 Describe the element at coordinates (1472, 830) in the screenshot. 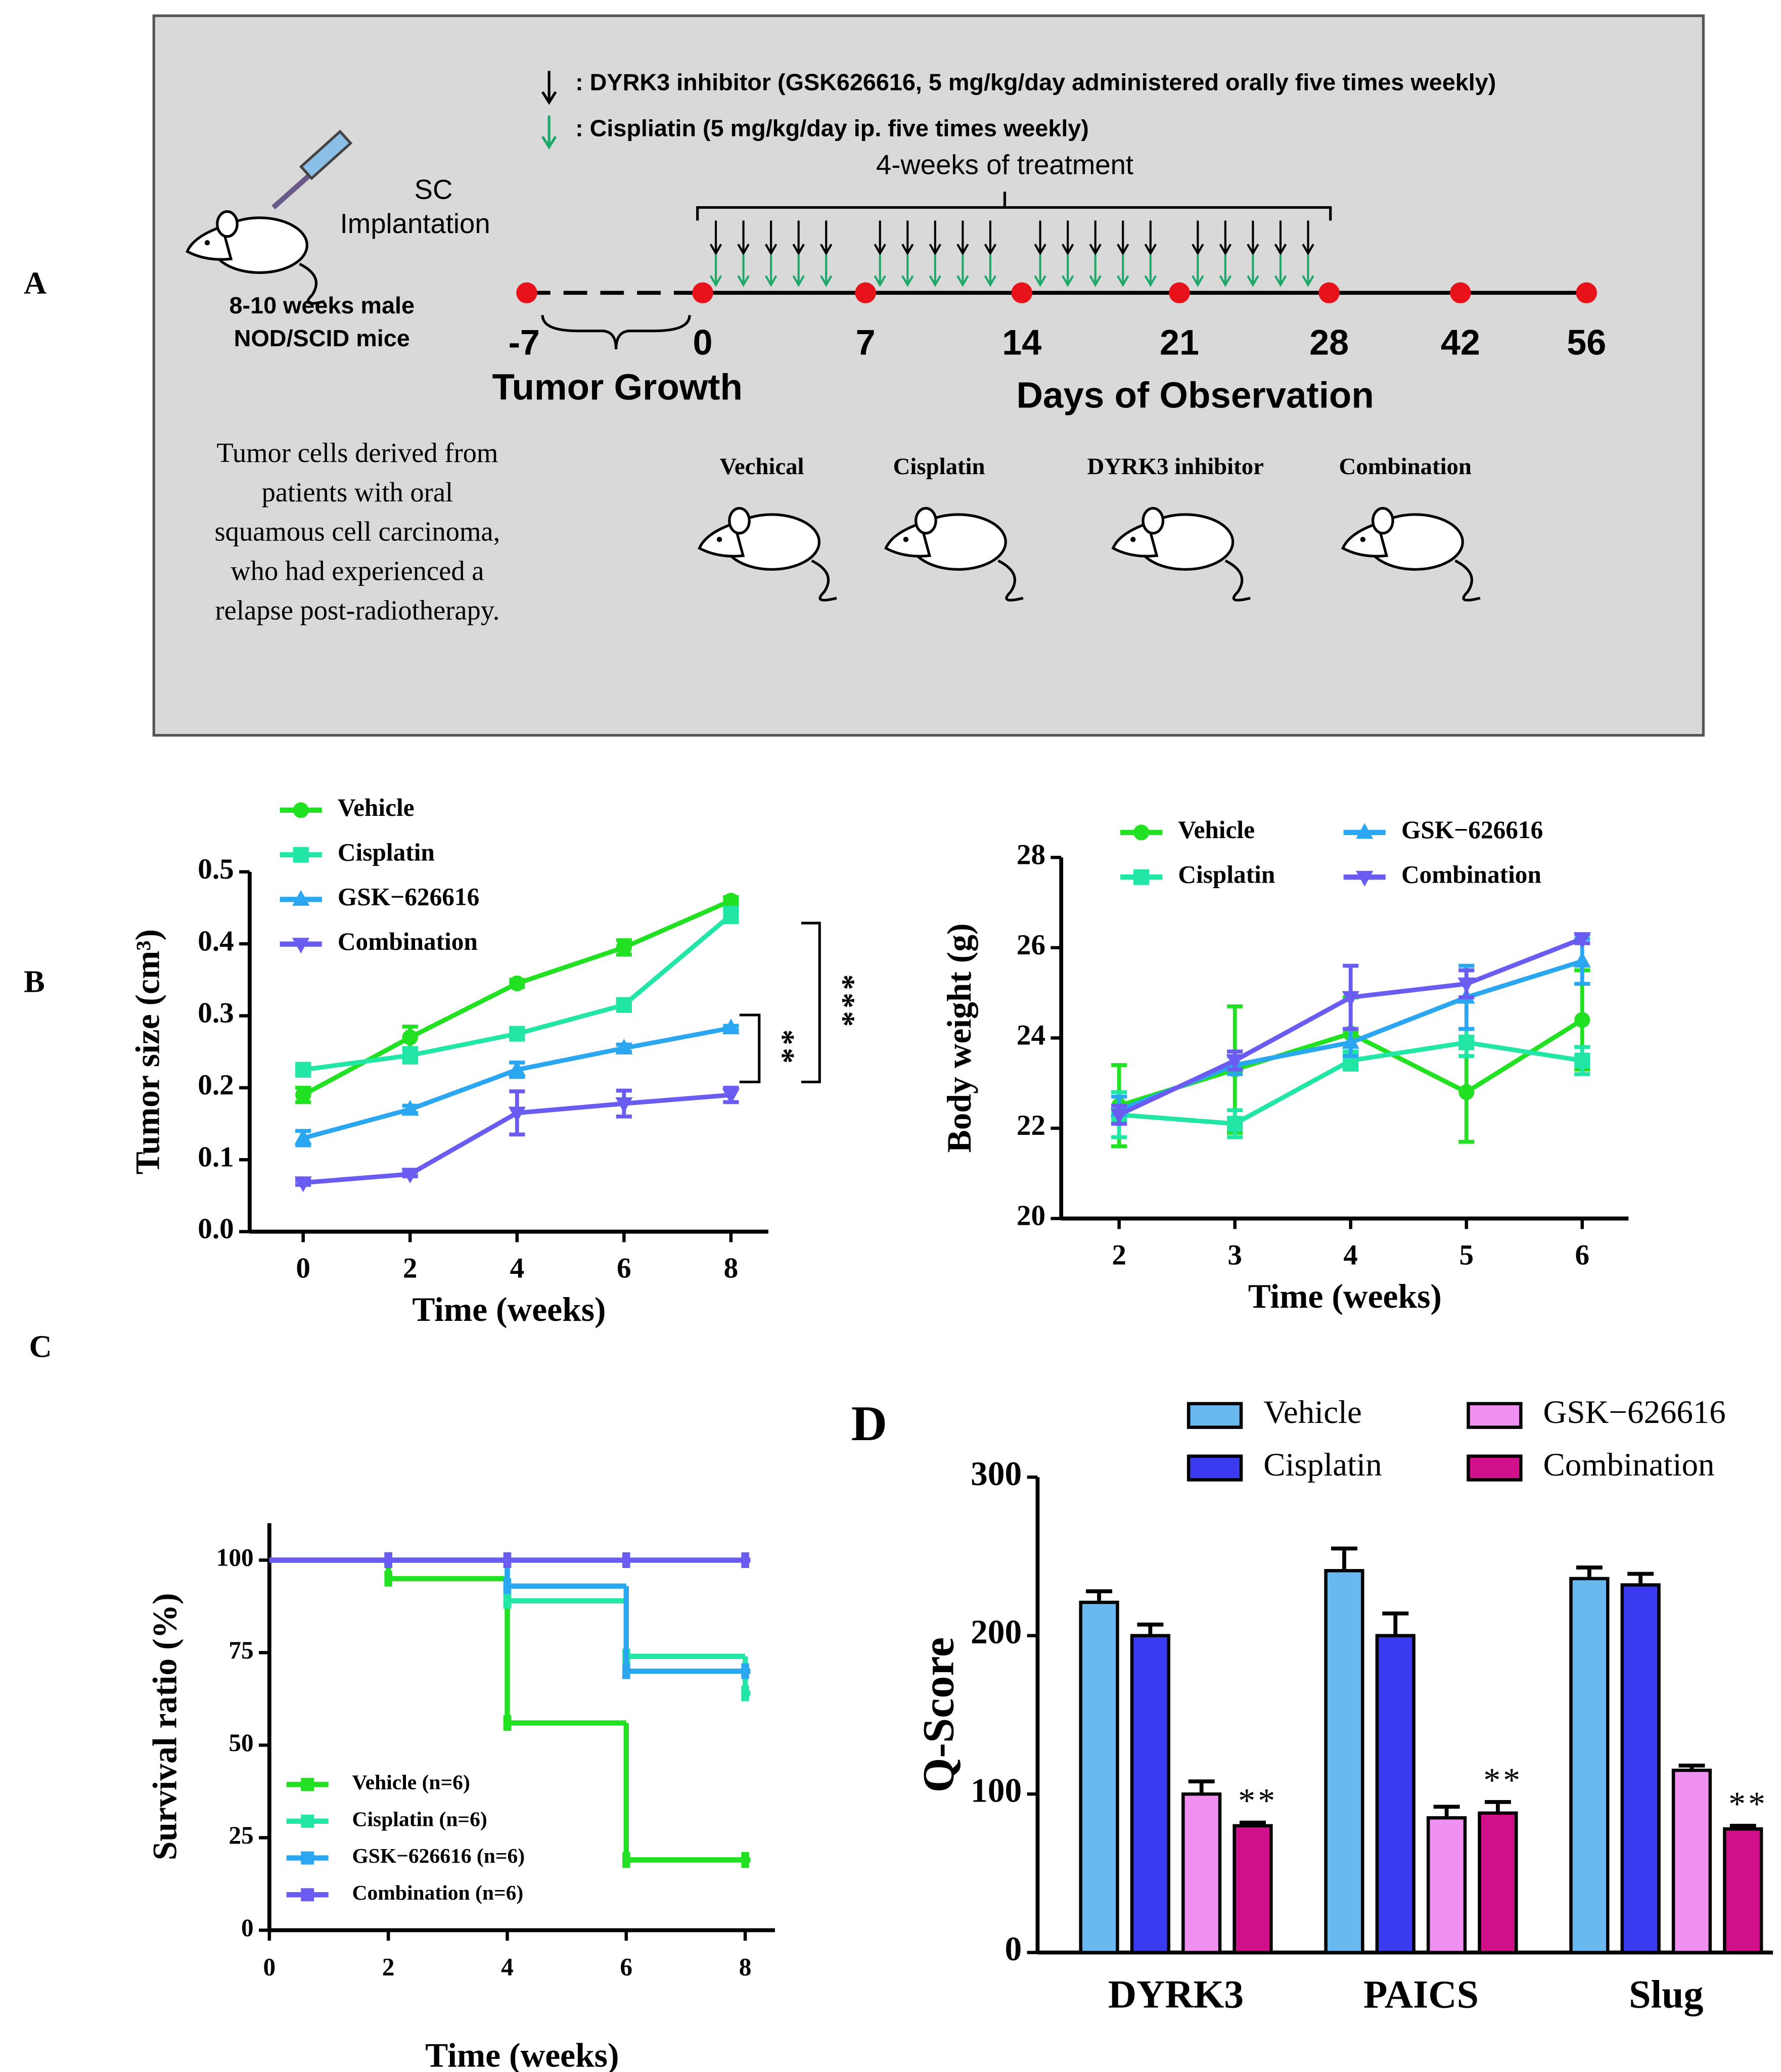

I see `legend-label: GSK−626616` at that location.